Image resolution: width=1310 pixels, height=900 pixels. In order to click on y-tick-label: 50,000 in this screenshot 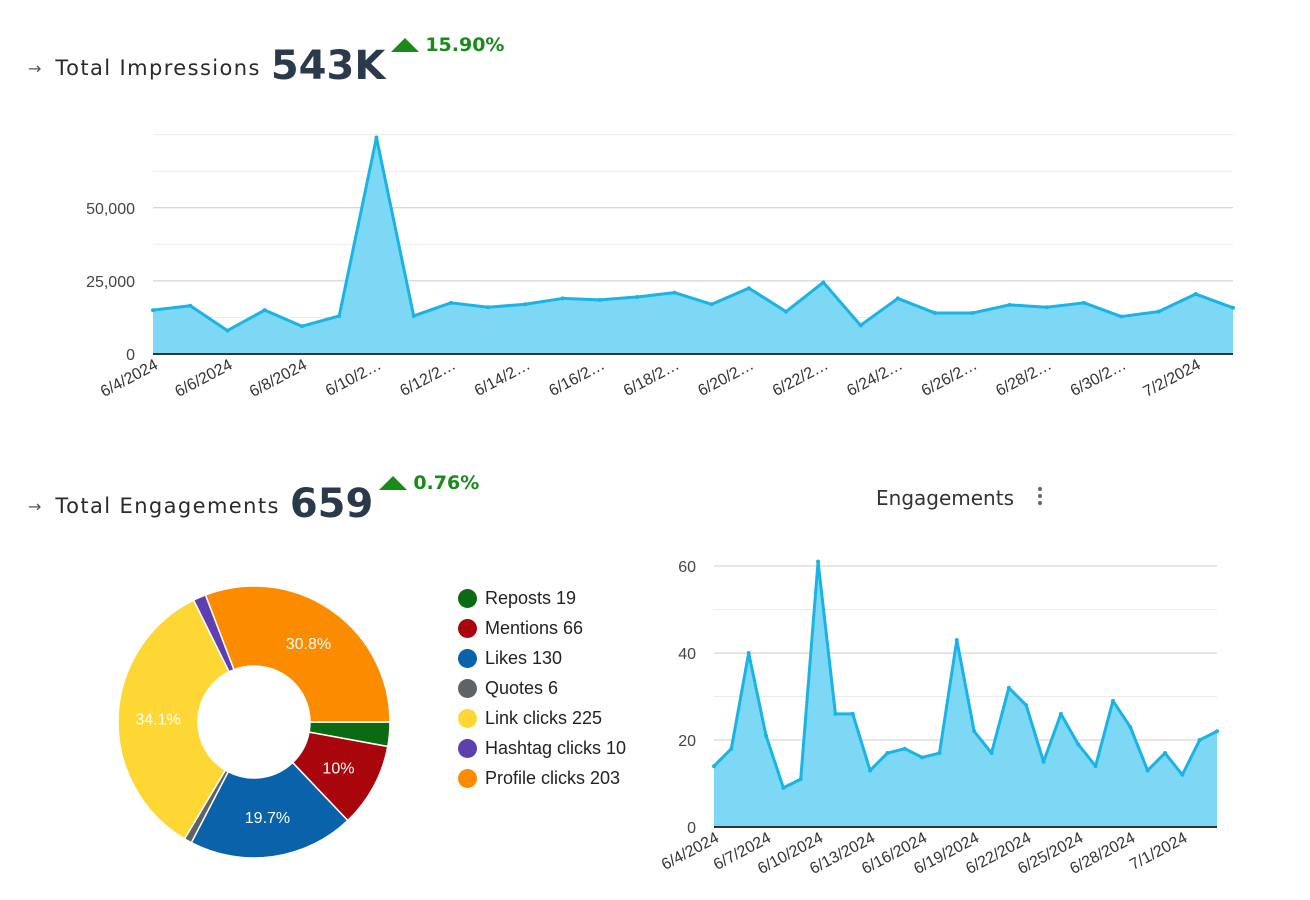, I will do `click(110, 209)`.